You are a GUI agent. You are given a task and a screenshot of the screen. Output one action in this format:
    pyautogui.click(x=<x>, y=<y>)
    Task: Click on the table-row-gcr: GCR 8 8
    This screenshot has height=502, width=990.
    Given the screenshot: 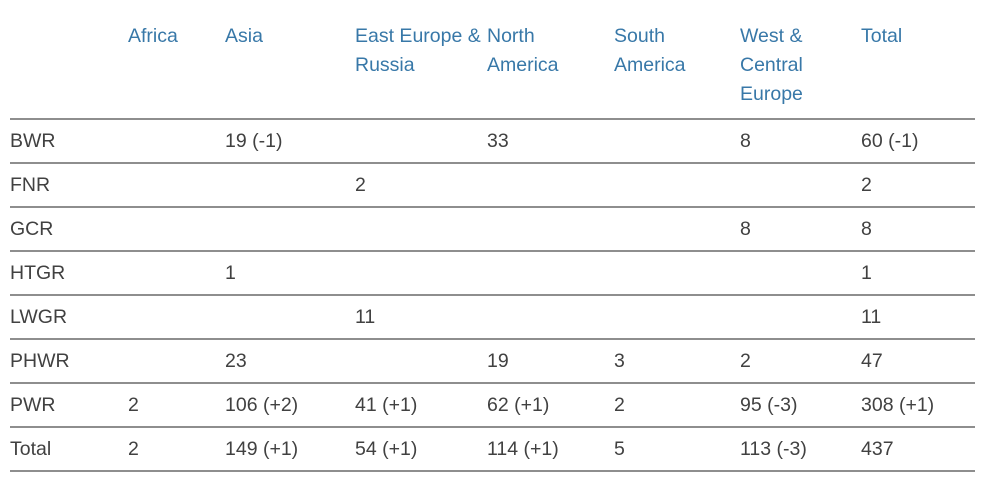 What is the action you would take?
    pyautogui.click(x=492, y=229)
    